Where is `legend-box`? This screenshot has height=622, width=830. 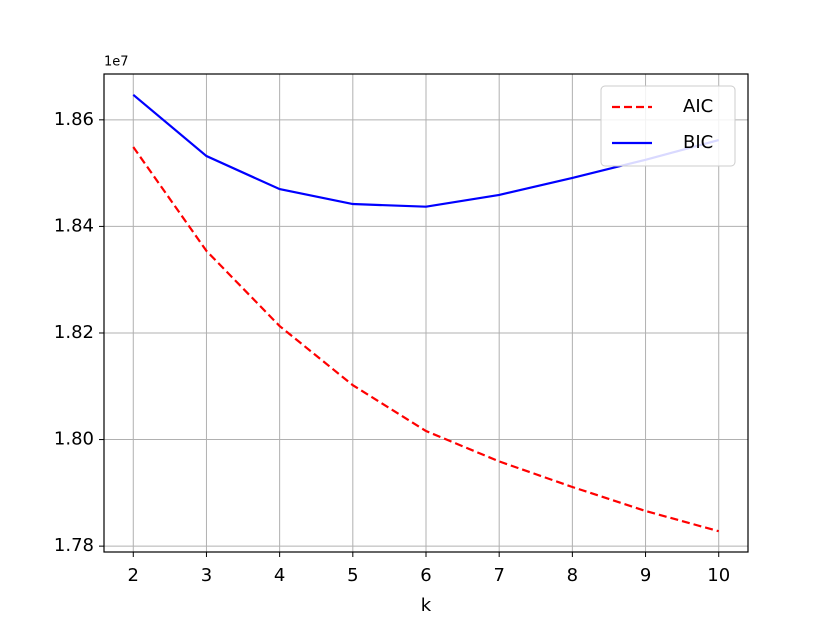 legend-box is located at coordinates (668, 126).